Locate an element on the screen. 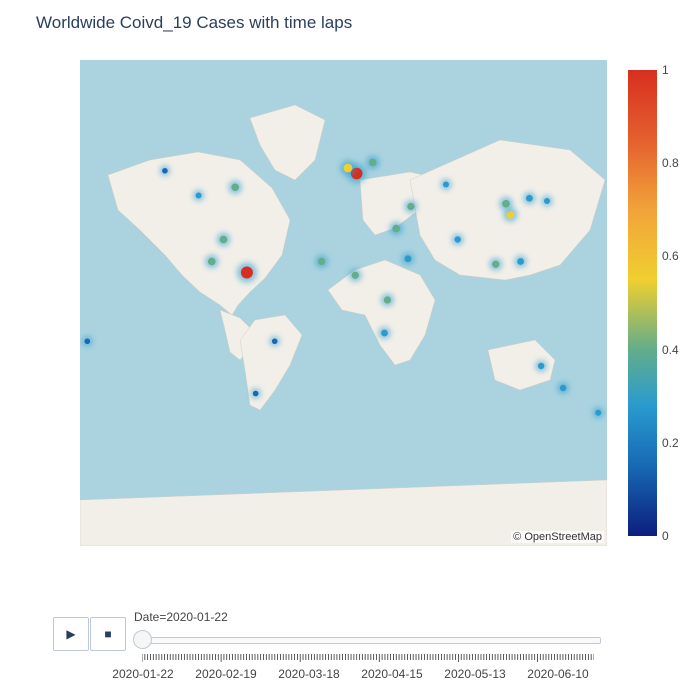  slider-tick-label: 2020-06-10 is located at coordinates (558, 674).